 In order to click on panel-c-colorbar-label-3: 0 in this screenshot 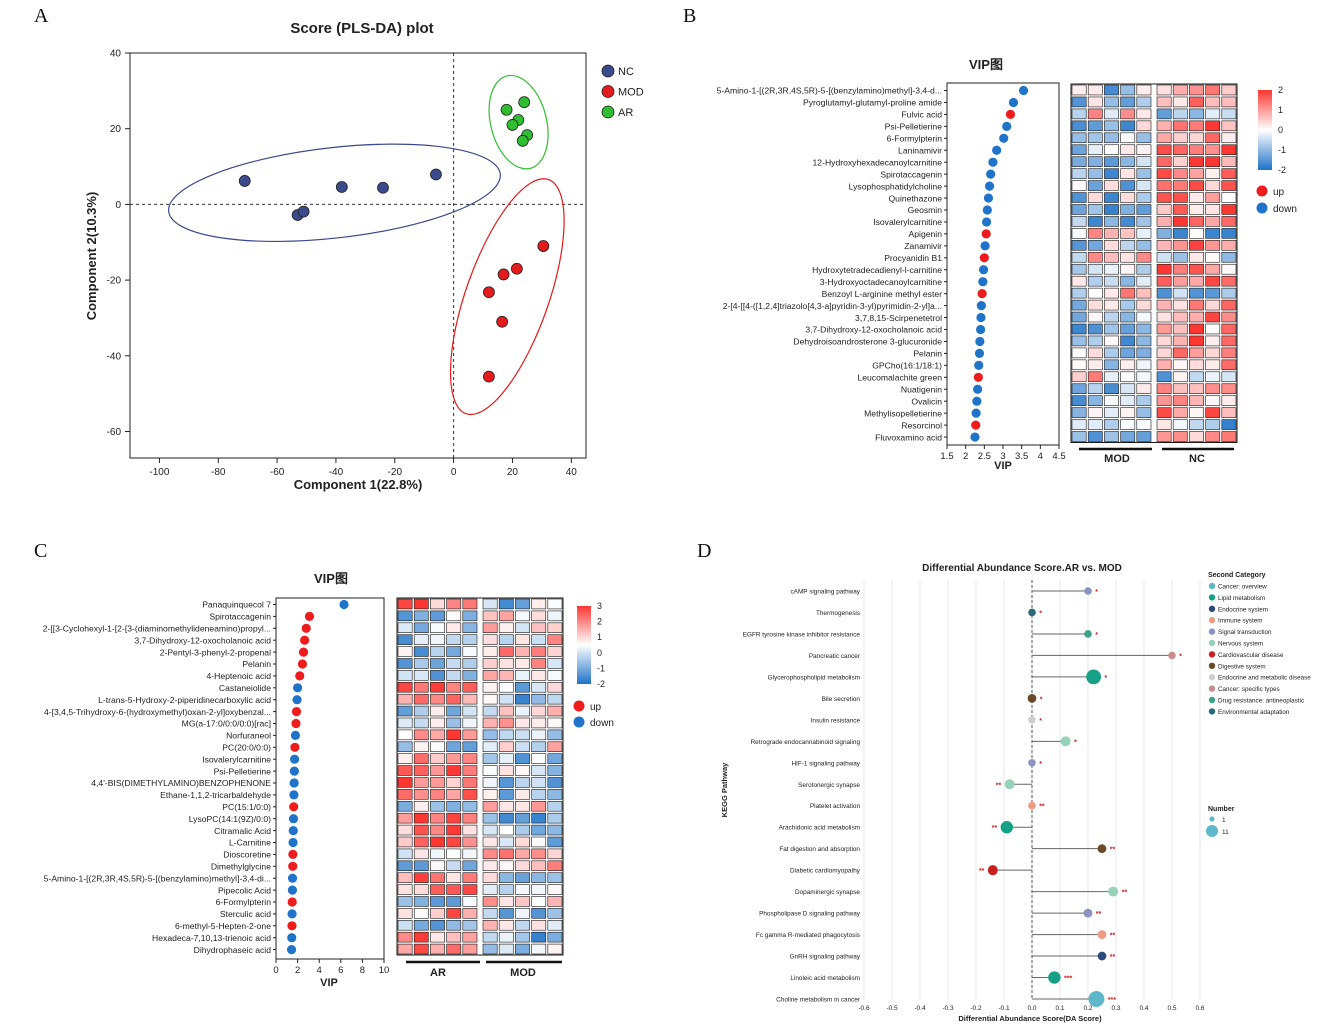, I will do `click(599, 653)`.